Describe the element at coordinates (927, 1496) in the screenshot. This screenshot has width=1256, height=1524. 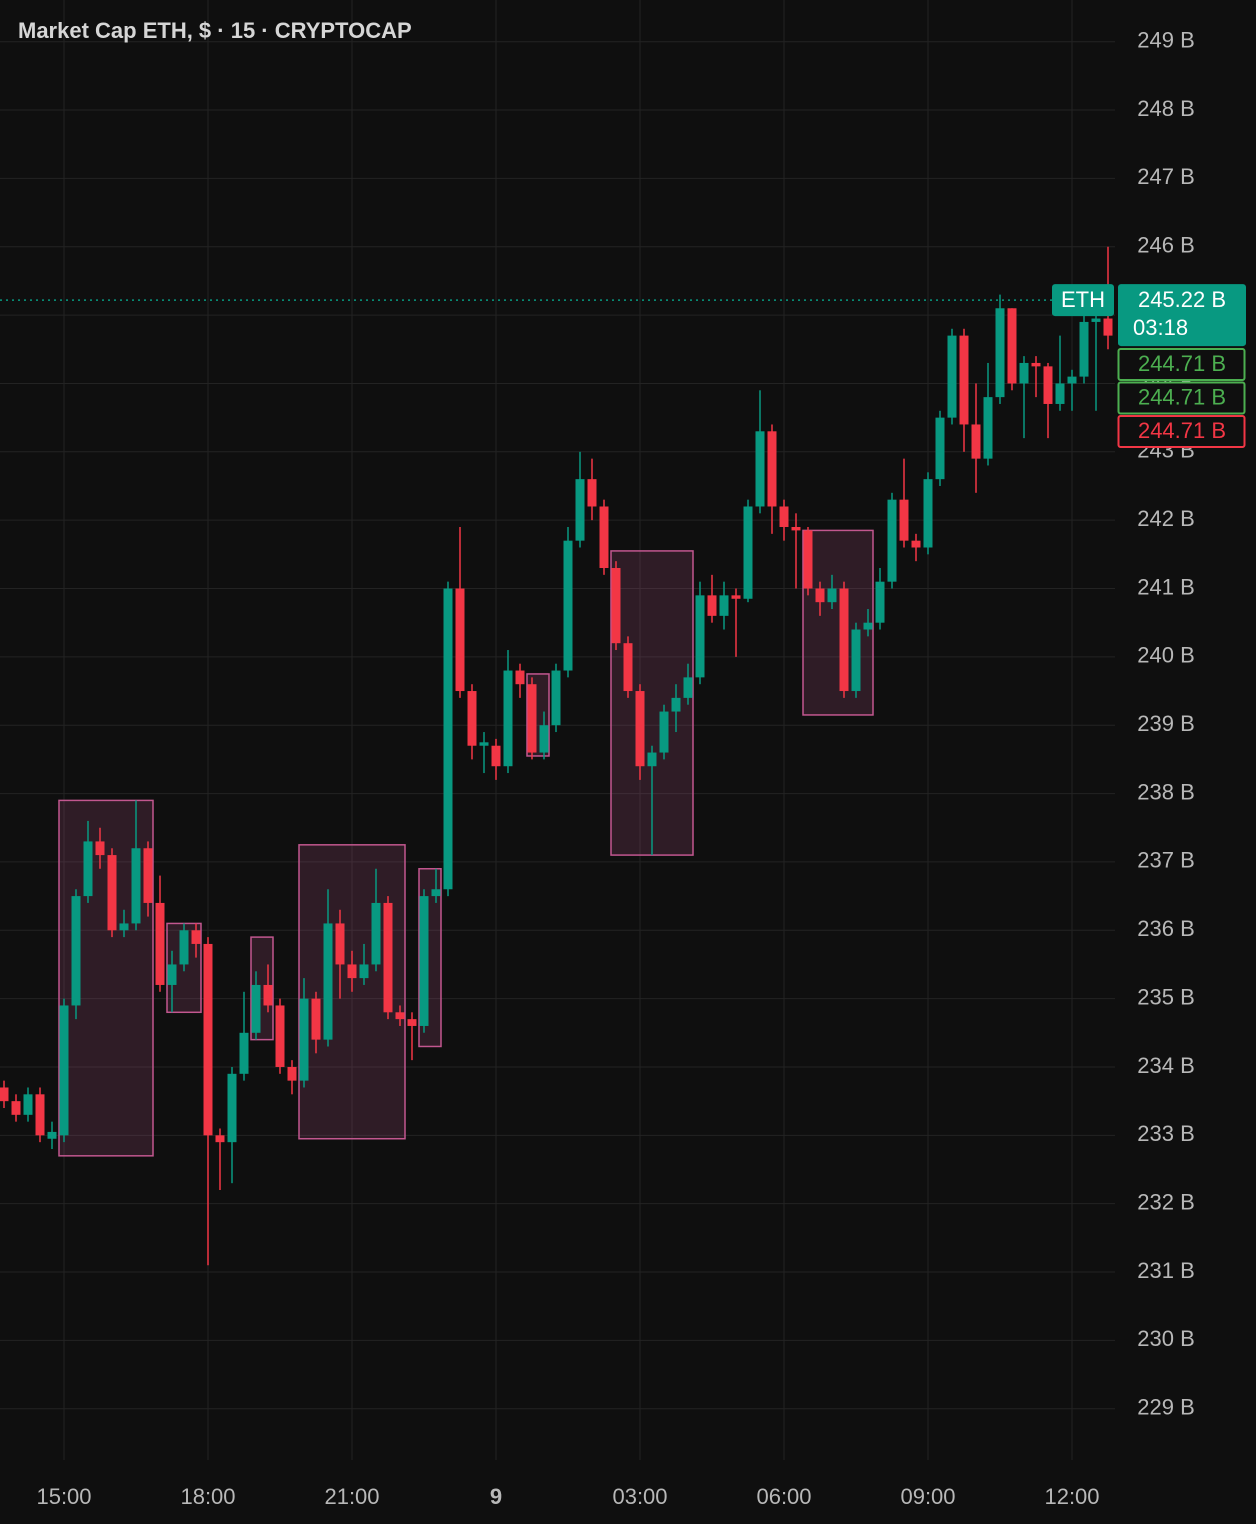
I see `x-tick-label: 09:00` at that location.